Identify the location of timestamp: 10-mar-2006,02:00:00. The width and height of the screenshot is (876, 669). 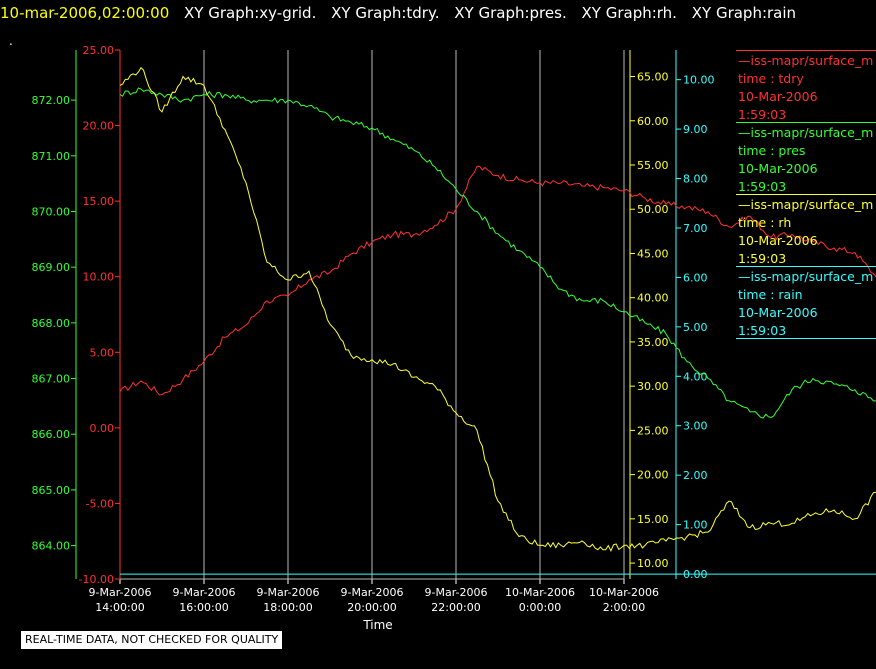
(85, 13).